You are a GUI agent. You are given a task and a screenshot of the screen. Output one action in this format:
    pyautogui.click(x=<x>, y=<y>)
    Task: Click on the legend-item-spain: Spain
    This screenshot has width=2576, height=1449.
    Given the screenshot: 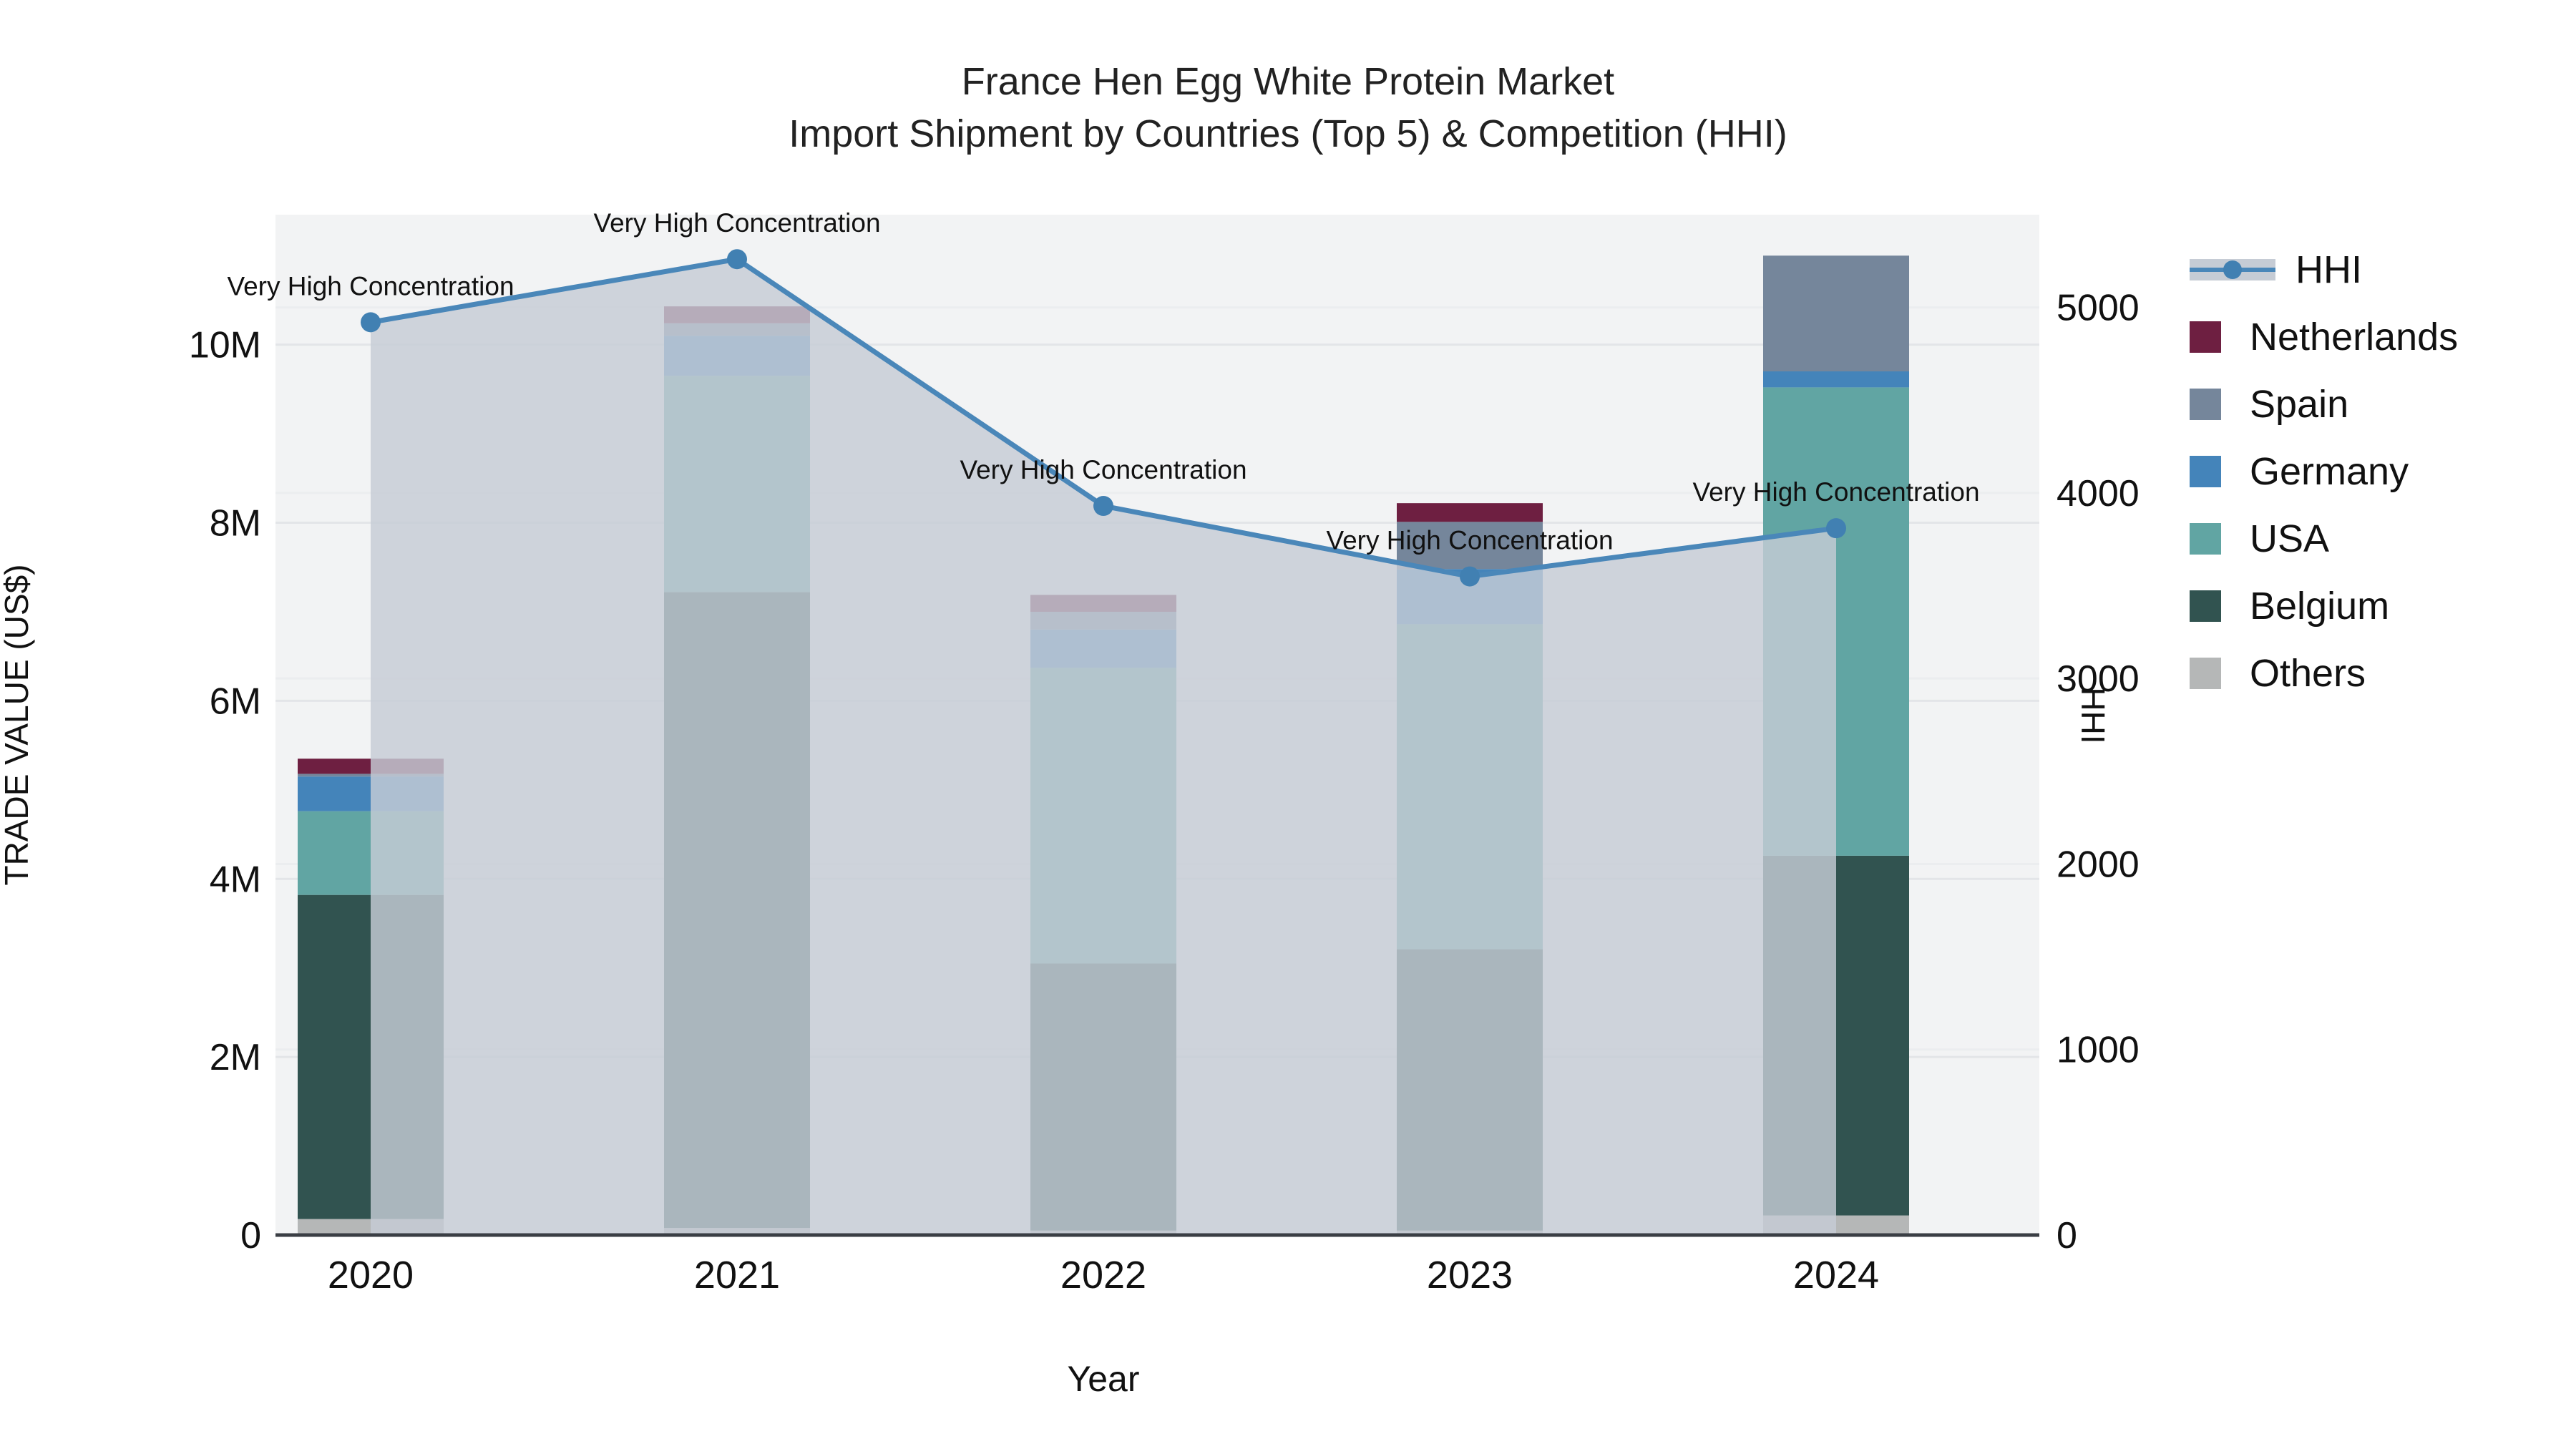 What is the action you would take?
    pyautogui.click(x=2324, y=404)
    